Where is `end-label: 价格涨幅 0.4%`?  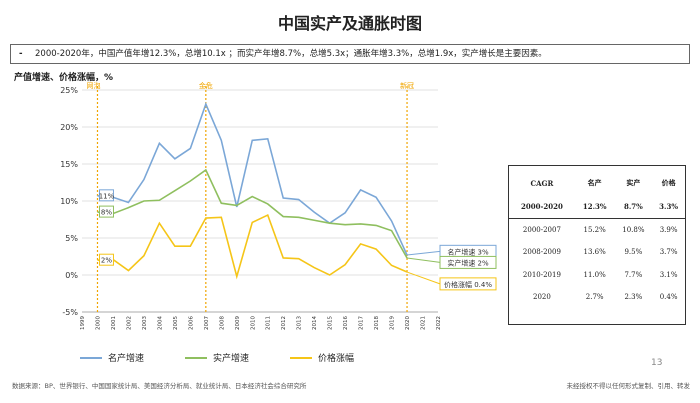 end-label: 价格涨幅 0.4% is located at coordinates (468, 284).